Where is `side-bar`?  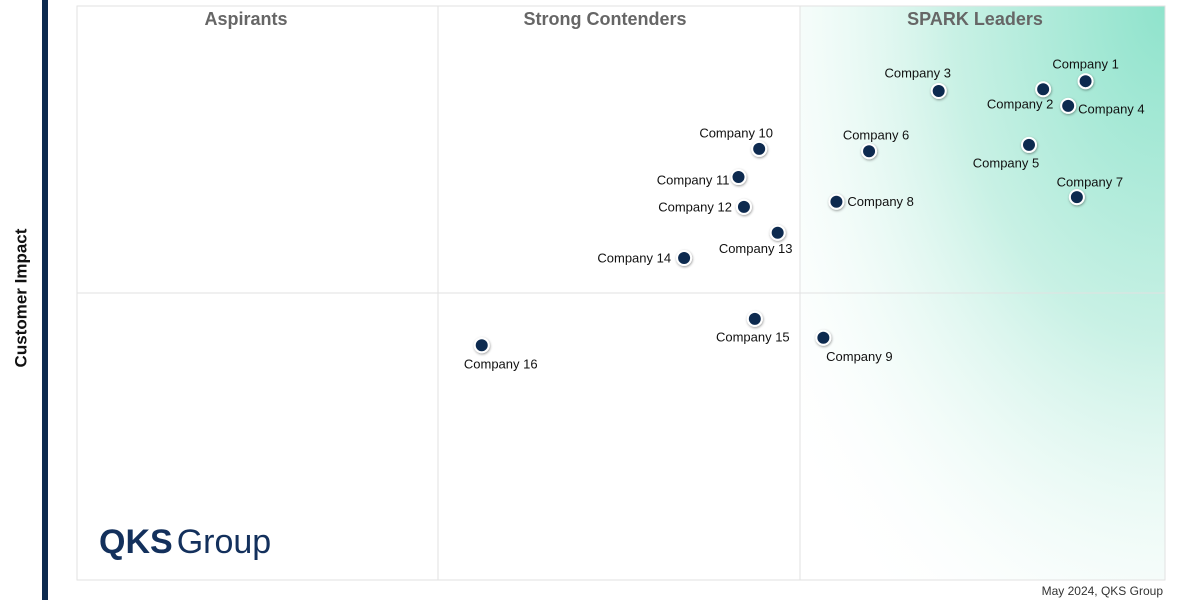 side-bar is located at coordinates (45, 300).